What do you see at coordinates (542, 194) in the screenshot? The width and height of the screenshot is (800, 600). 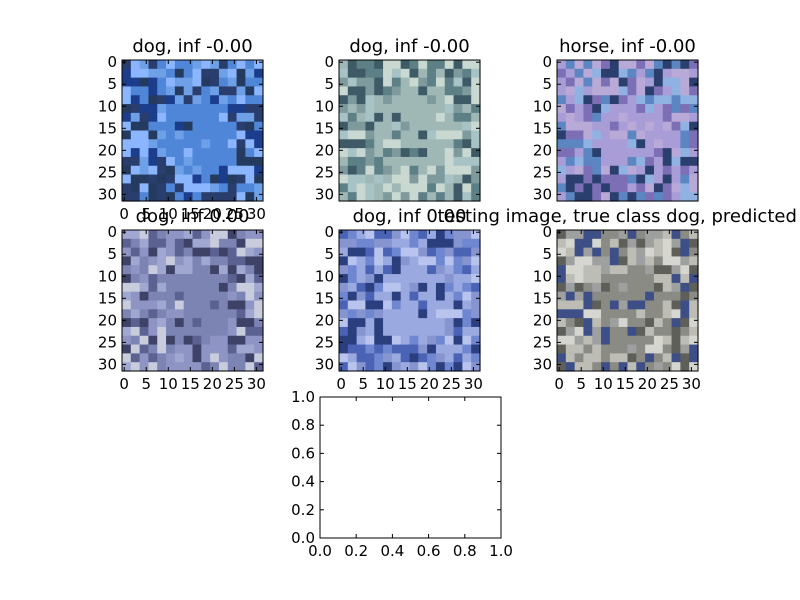 I see `panel-3-ytick-label: 30` at bounding box center [542, 194].